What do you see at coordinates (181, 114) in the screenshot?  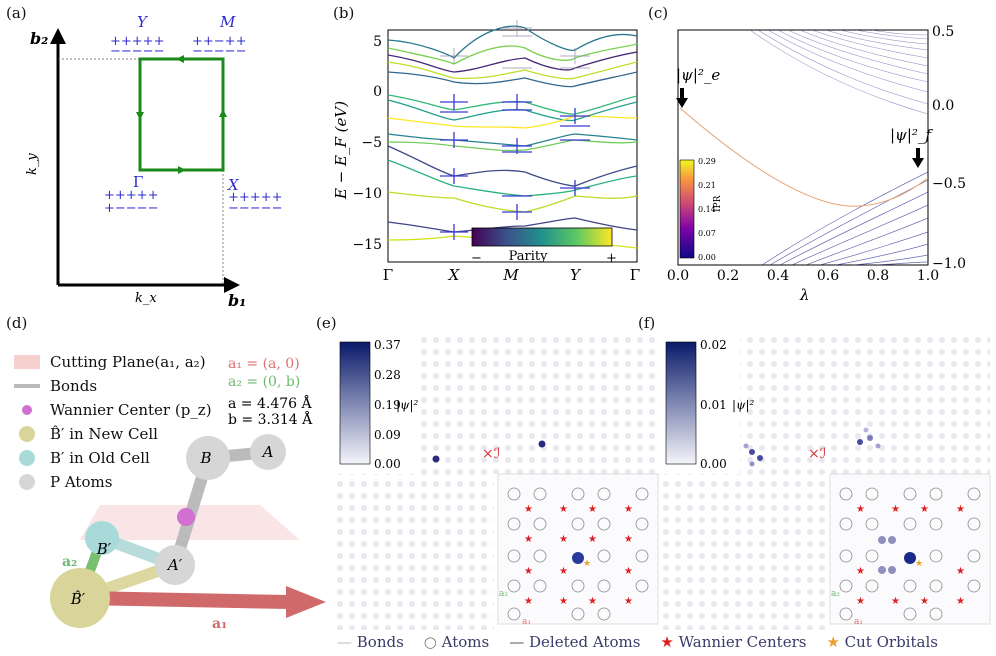 I see `k-path-loop` at bounding box center [181, 114].